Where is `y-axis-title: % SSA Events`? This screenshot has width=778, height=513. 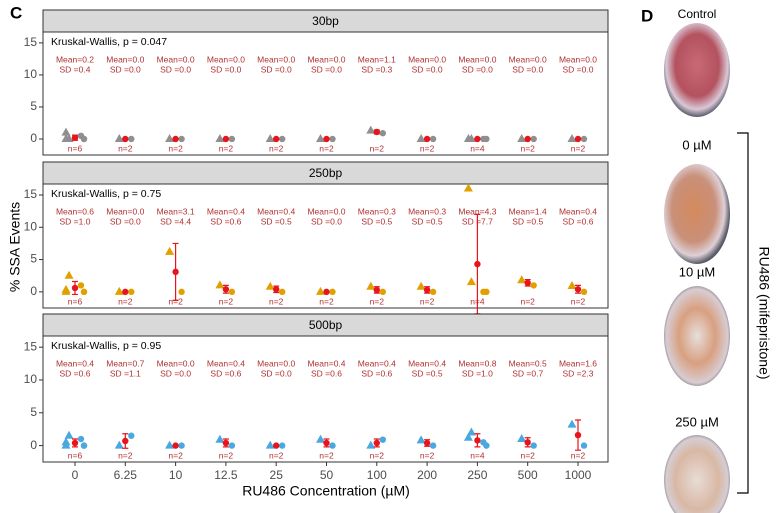
y-axis-title: % SSA Events is located at coordinates (15, 247).